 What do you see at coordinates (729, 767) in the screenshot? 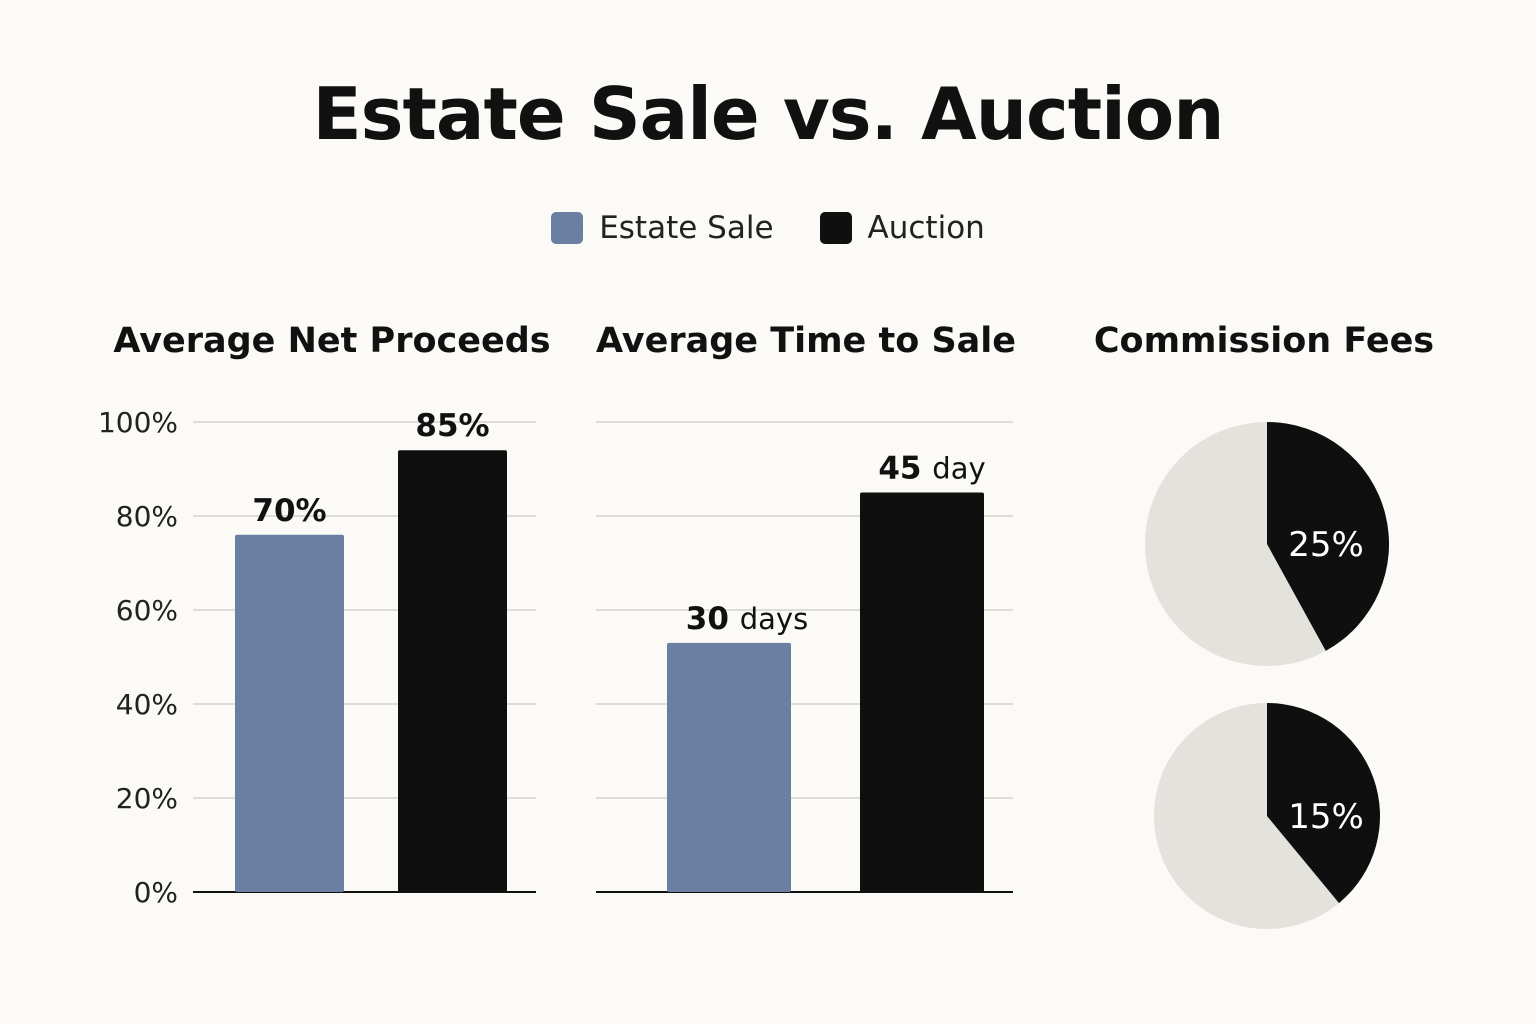
I see `time-bar-estate-sale` at bounding box center [729, 767].